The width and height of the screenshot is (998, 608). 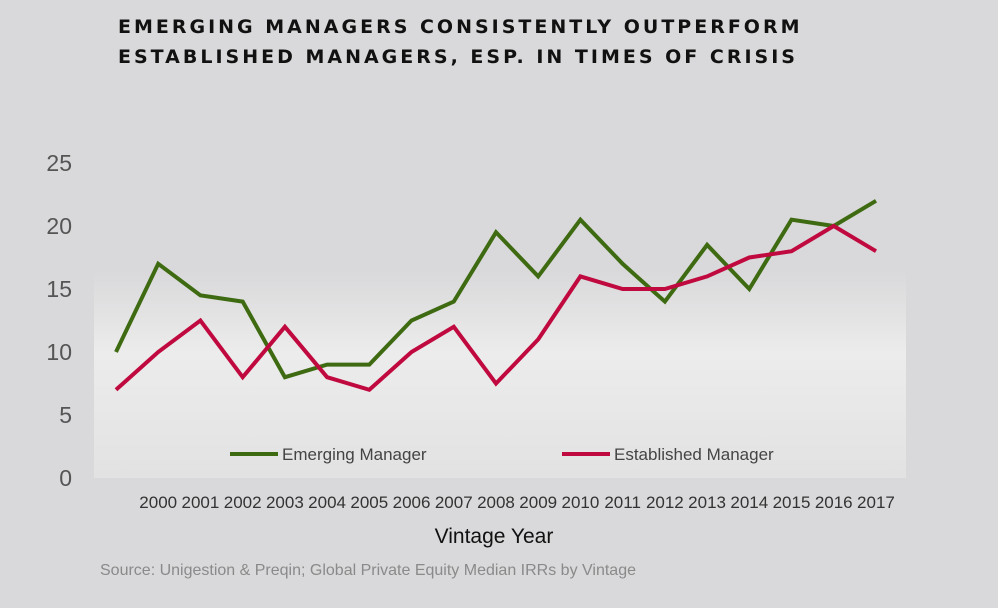 What do you see at coordinates (454, 502) in the screenshot?
I see `x-tick-label: 2007` at bounding box center [454, 502].